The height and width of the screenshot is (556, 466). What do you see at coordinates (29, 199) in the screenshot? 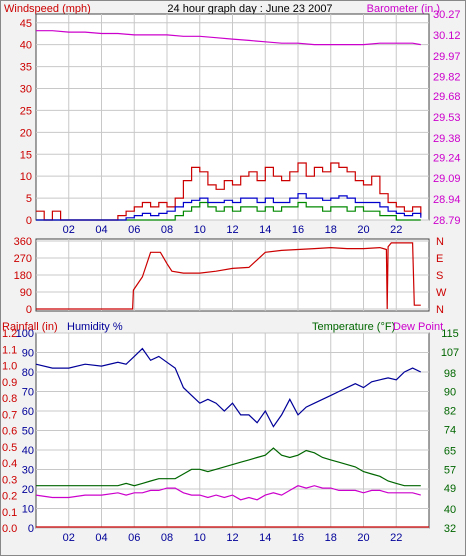
I see `windspeed-tick-label: 5` at bounding box center [29, 199].